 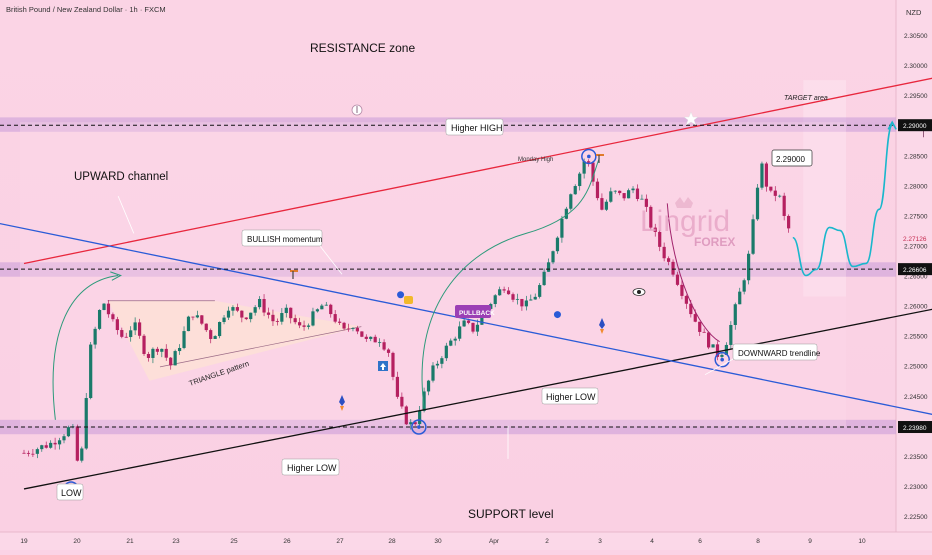 What do you see at coordinates (916, 307) in the screenshot?
I see `y-tick-label: 2.26000` at bounding box center [916, 307].